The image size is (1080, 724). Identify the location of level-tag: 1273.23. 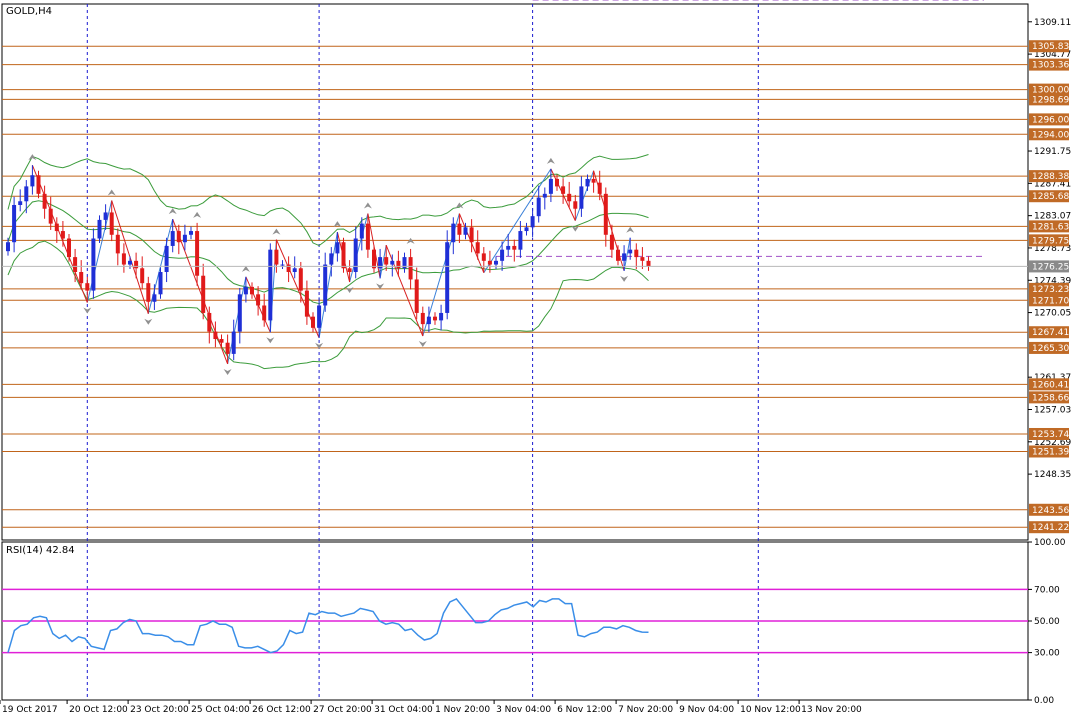
(1049, 288).